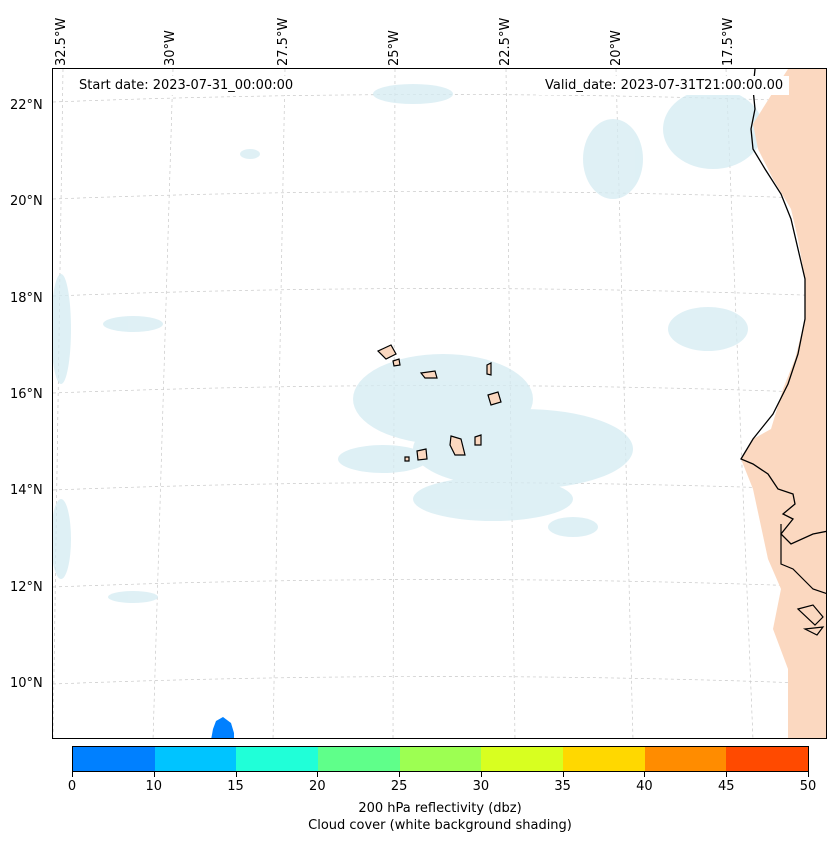  I want to click on island-santo-antao, so click(386, 352).